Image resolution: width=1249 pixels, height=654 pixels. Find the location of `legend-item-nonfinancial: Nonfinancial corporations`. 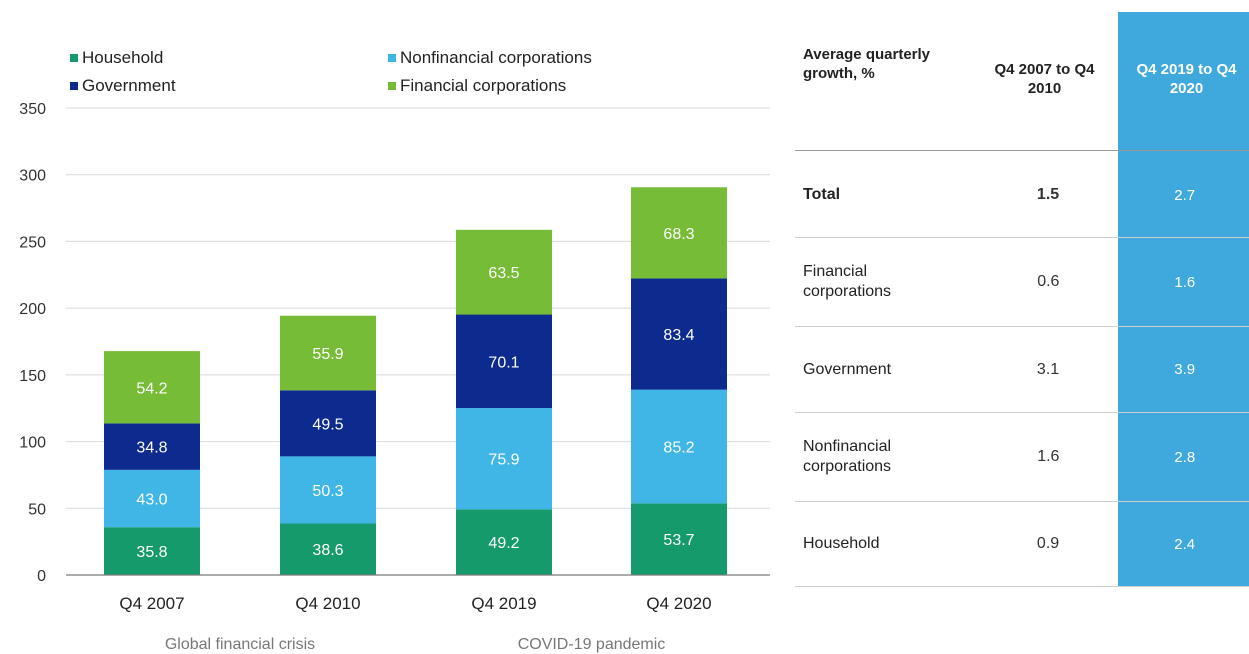

legend-item-nonfinancial: Nonfinancial corporations is located at coordinates (490, 58).